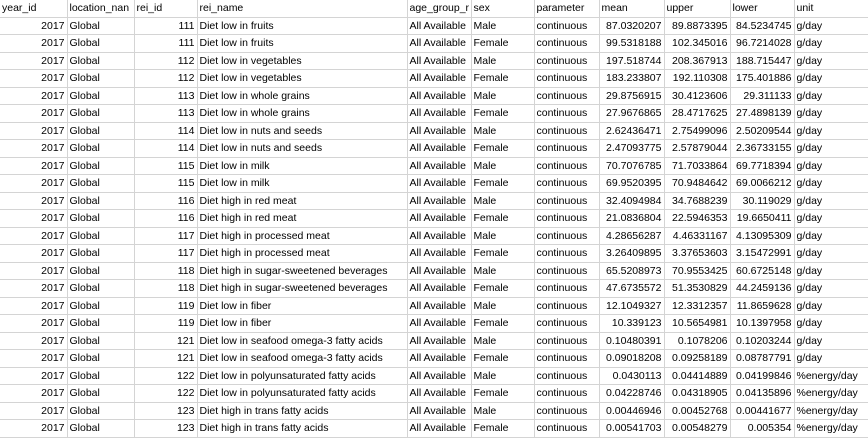  What do you see at coordinates (632, 323) in the screenshot?
I see `table-cell: 10.339123` at bounding box center [632, 323].